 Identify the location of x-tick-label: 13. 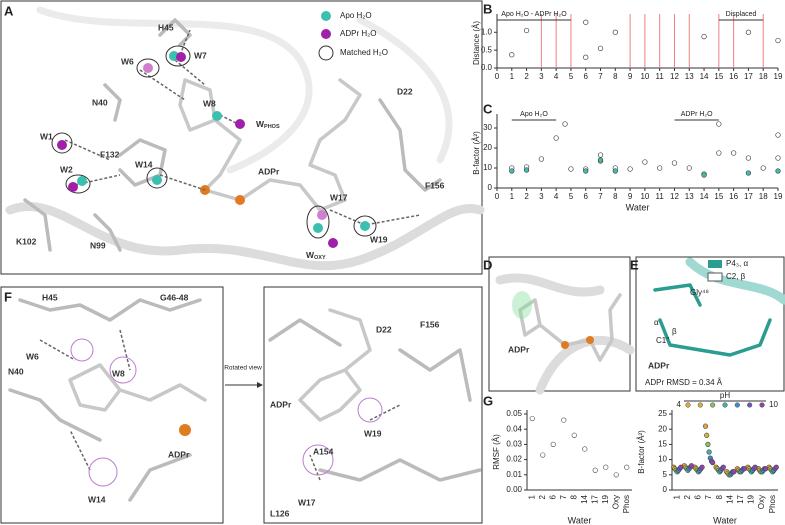
(689, 196).